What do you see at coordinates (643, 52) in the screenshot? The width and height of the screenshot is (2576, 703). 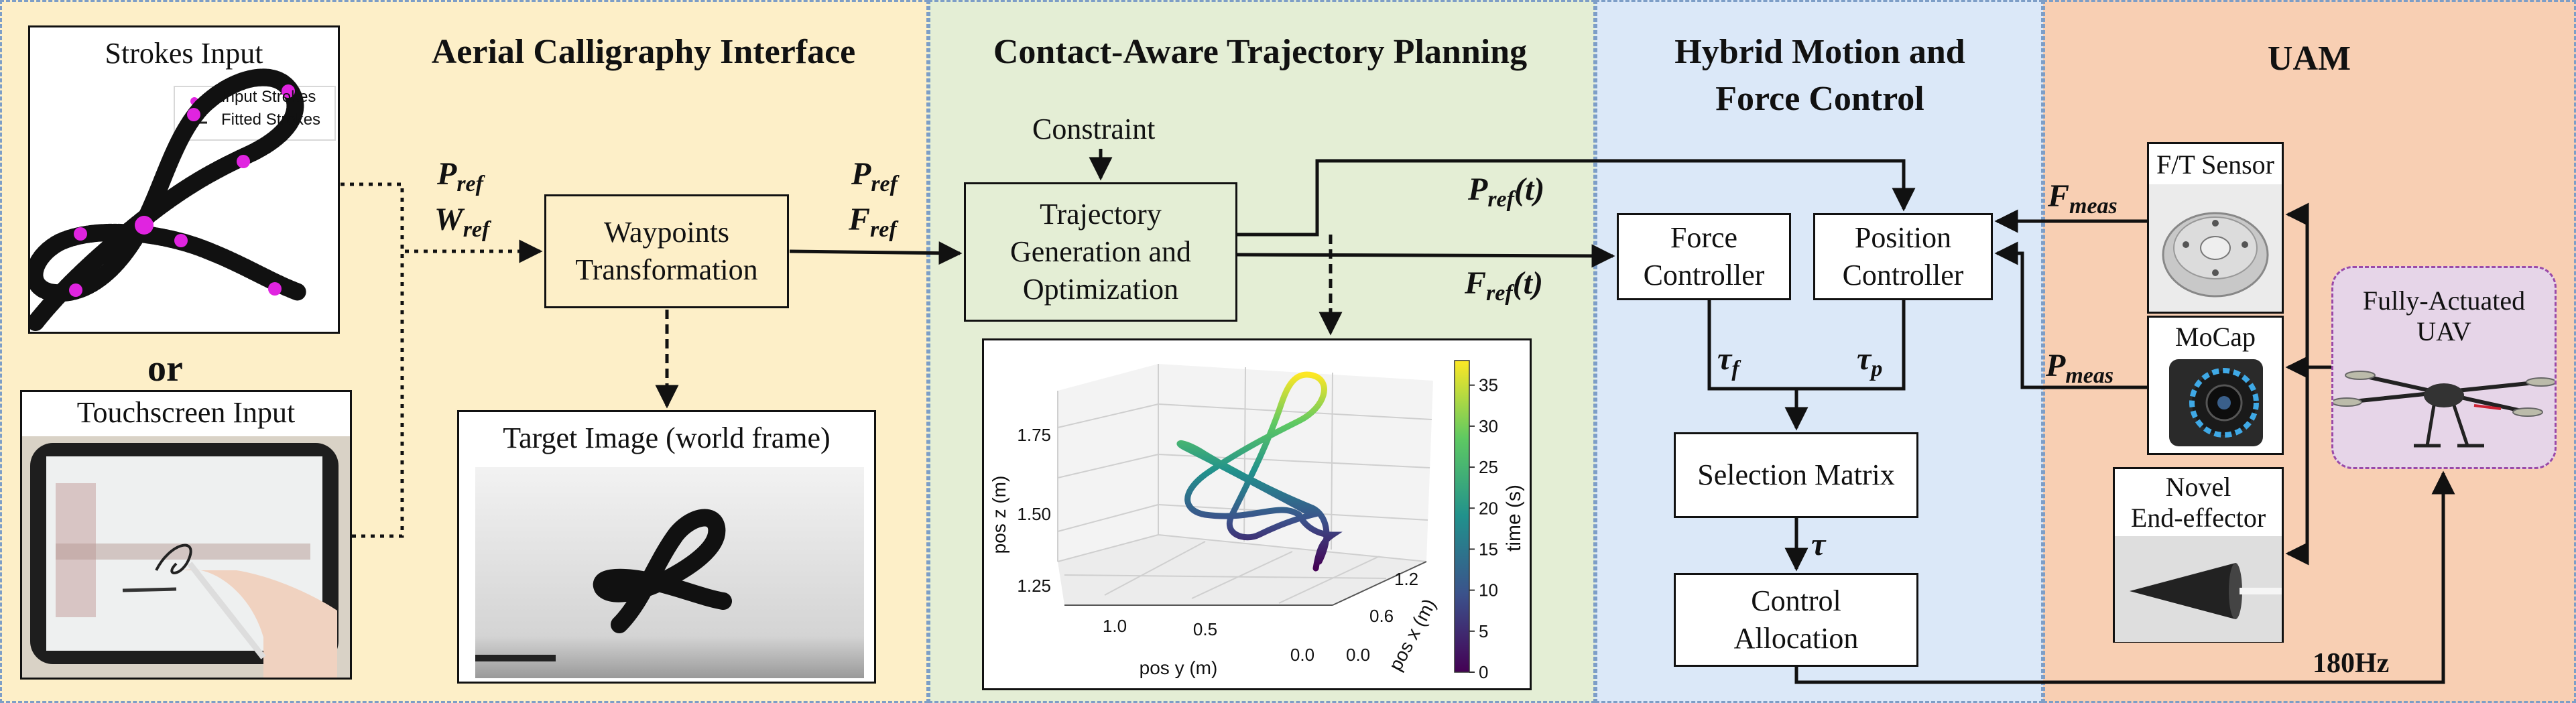 I see `interface-title: Aerial Calligraphy Interface` at bounding box center [643, 52].